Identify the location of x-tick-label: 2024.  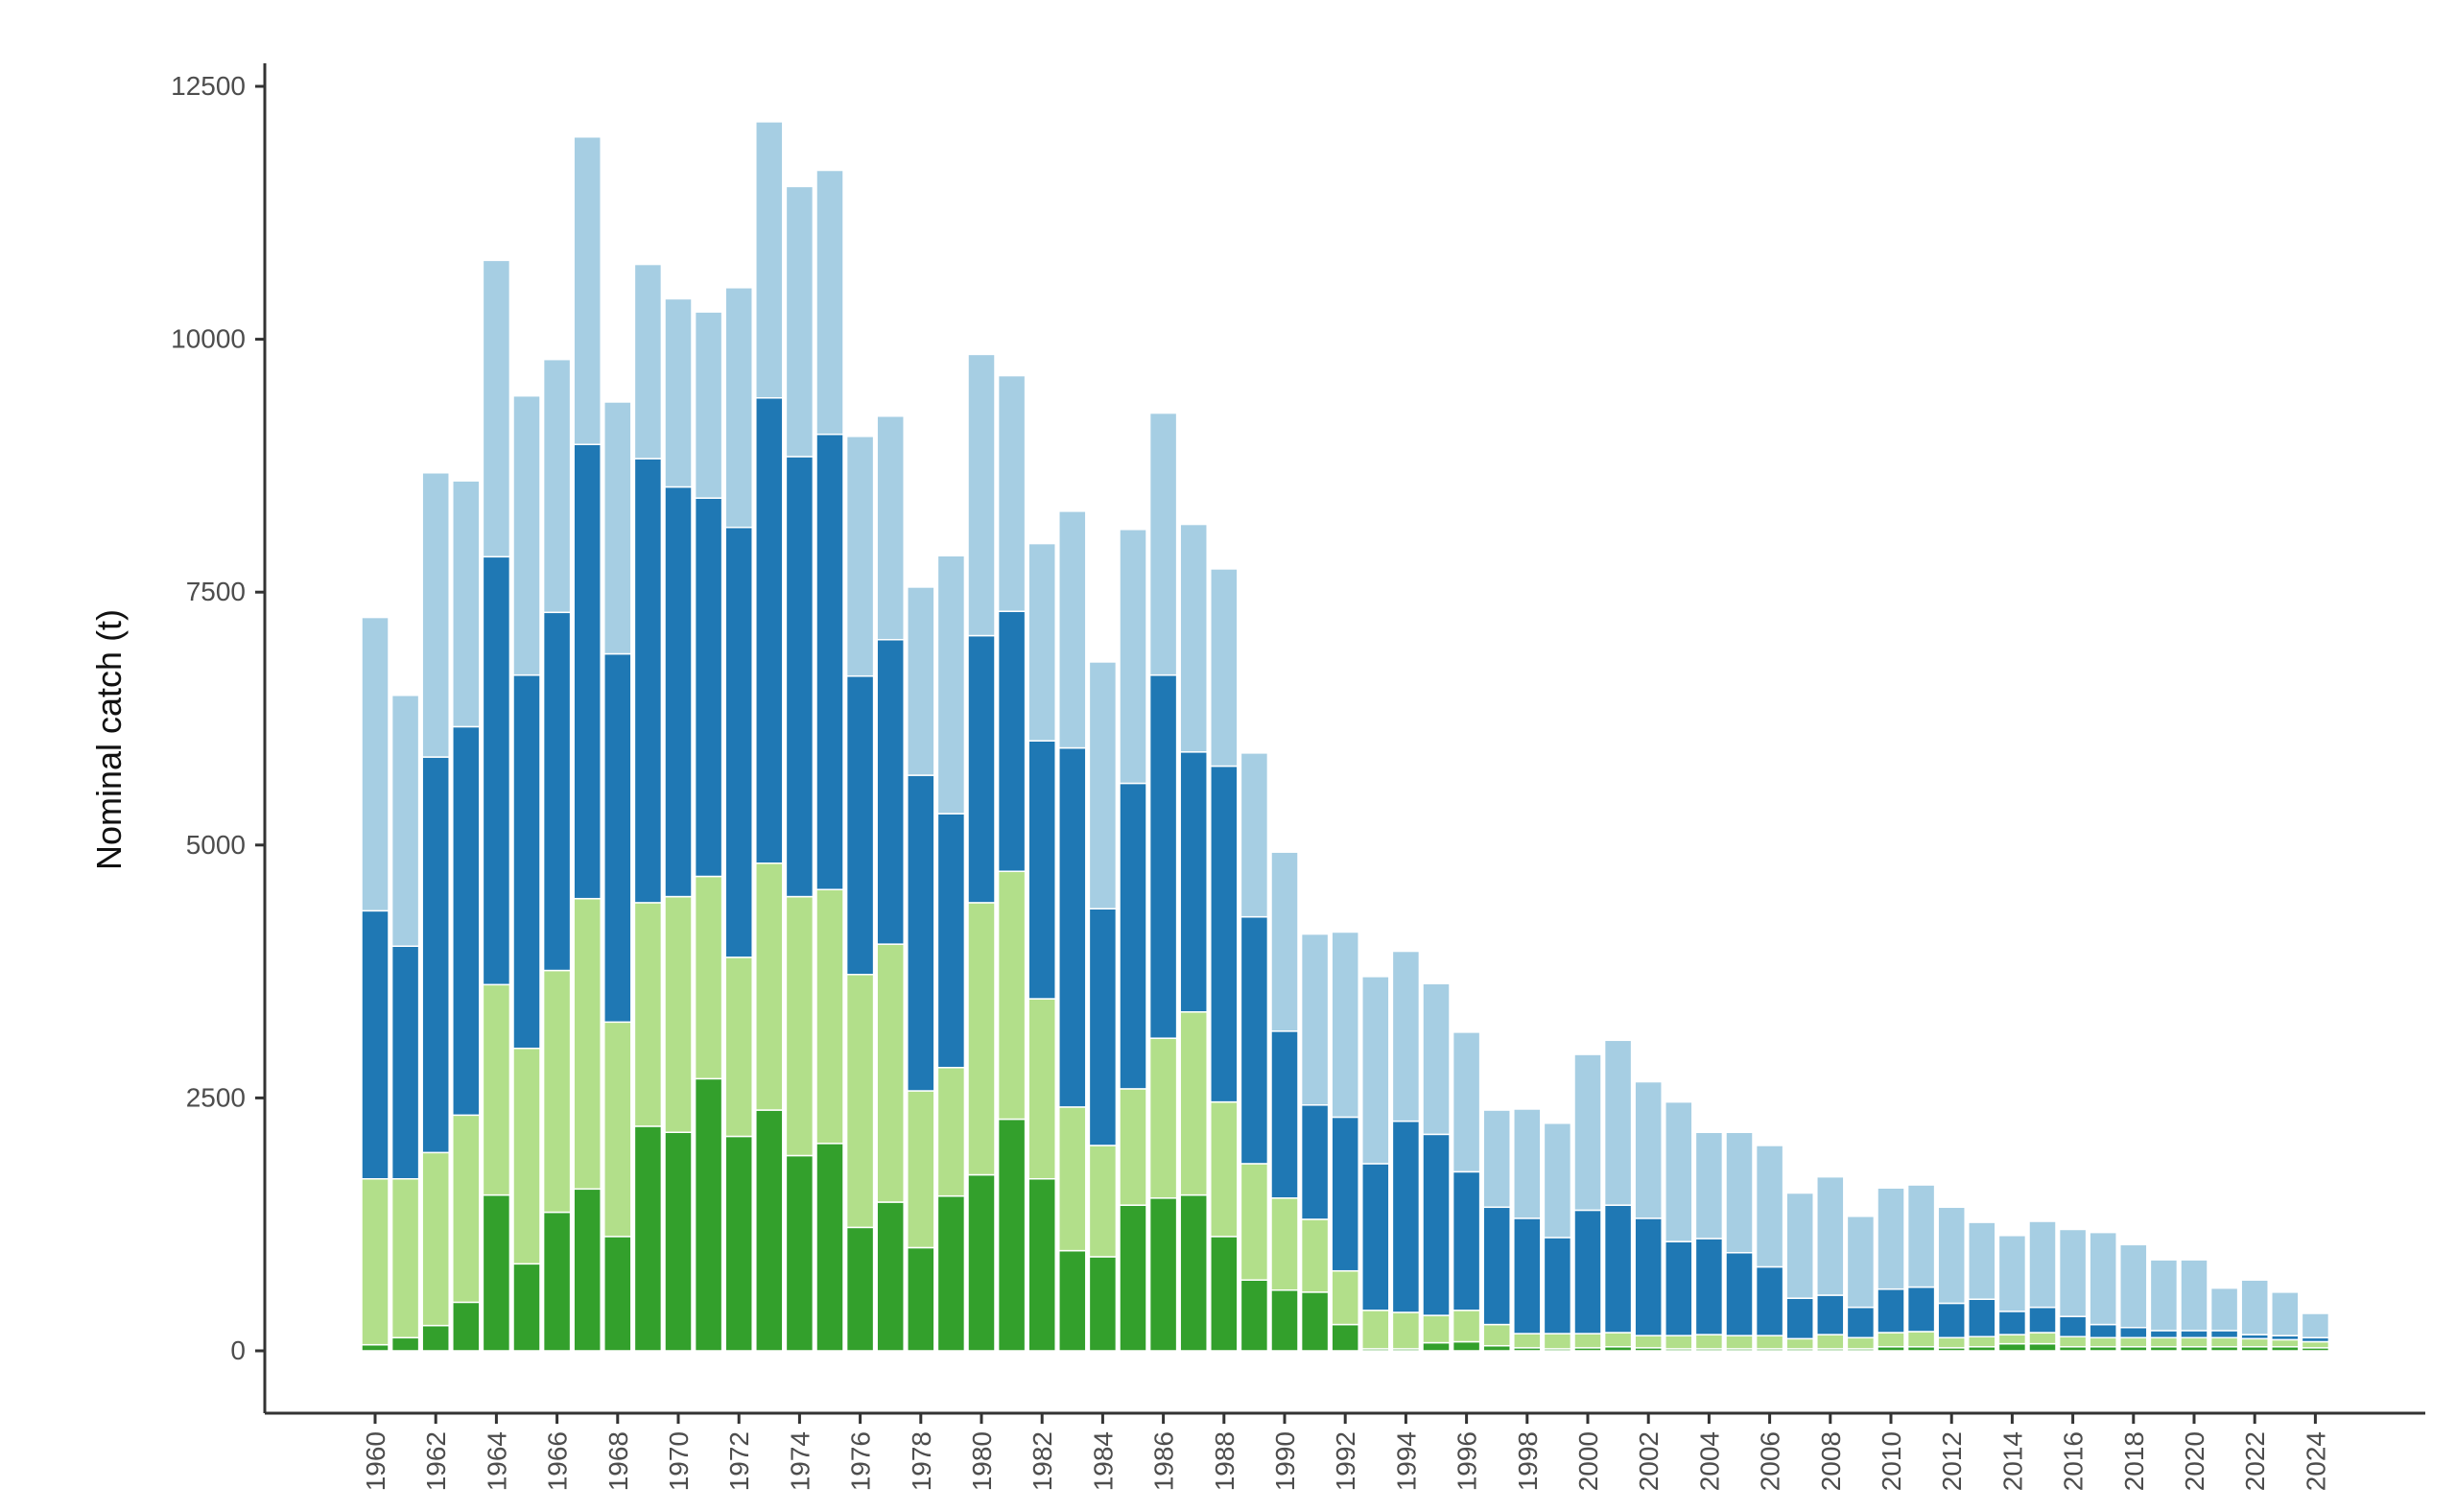
(2315, 1461).